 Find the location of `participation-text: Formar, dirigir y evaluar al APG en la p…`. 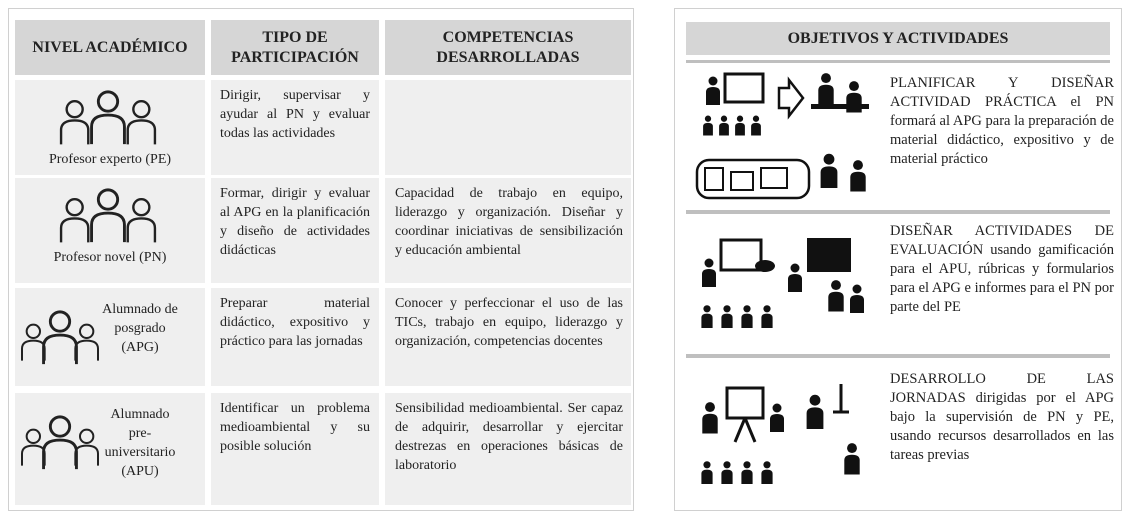

participation-text: Formar, dirigir y evaluar al APG en la p… is located at coordinates (295, 222).